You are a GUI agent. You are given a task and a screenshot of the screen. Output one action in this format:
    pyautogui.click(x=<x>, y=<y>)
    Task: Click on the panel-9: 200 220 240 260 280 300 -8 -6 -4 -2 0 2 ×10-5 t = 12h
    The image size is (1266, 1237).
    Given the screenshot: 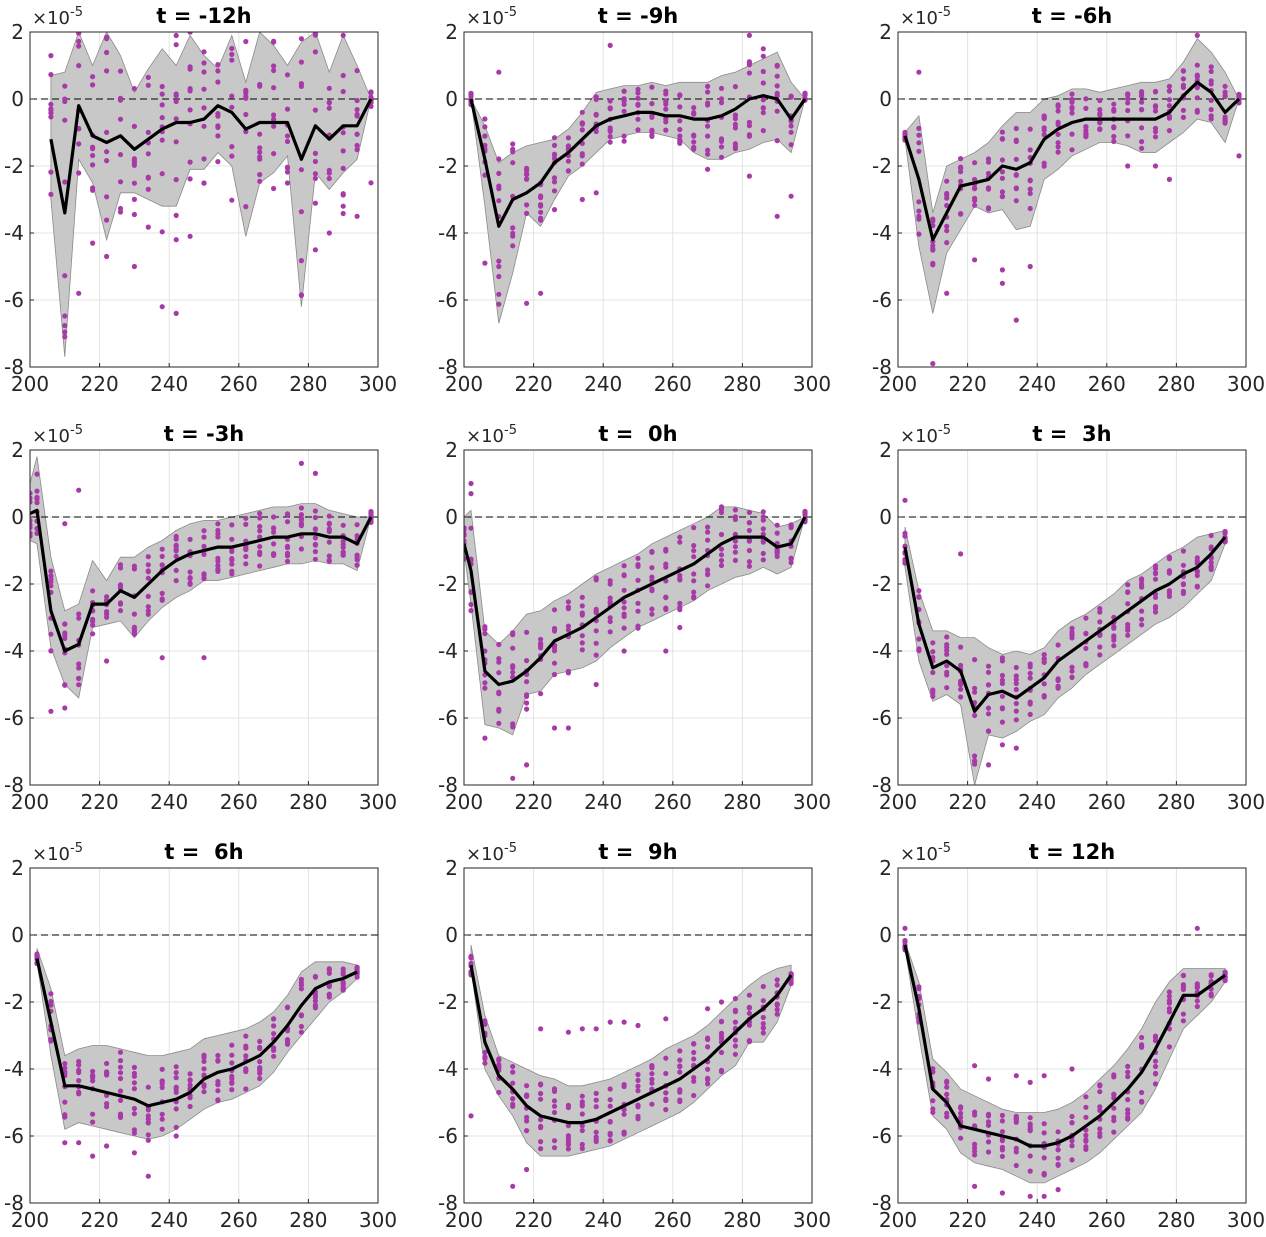 What is the action you would take?
    pyautogui.click(x=1068, y=1036)
    